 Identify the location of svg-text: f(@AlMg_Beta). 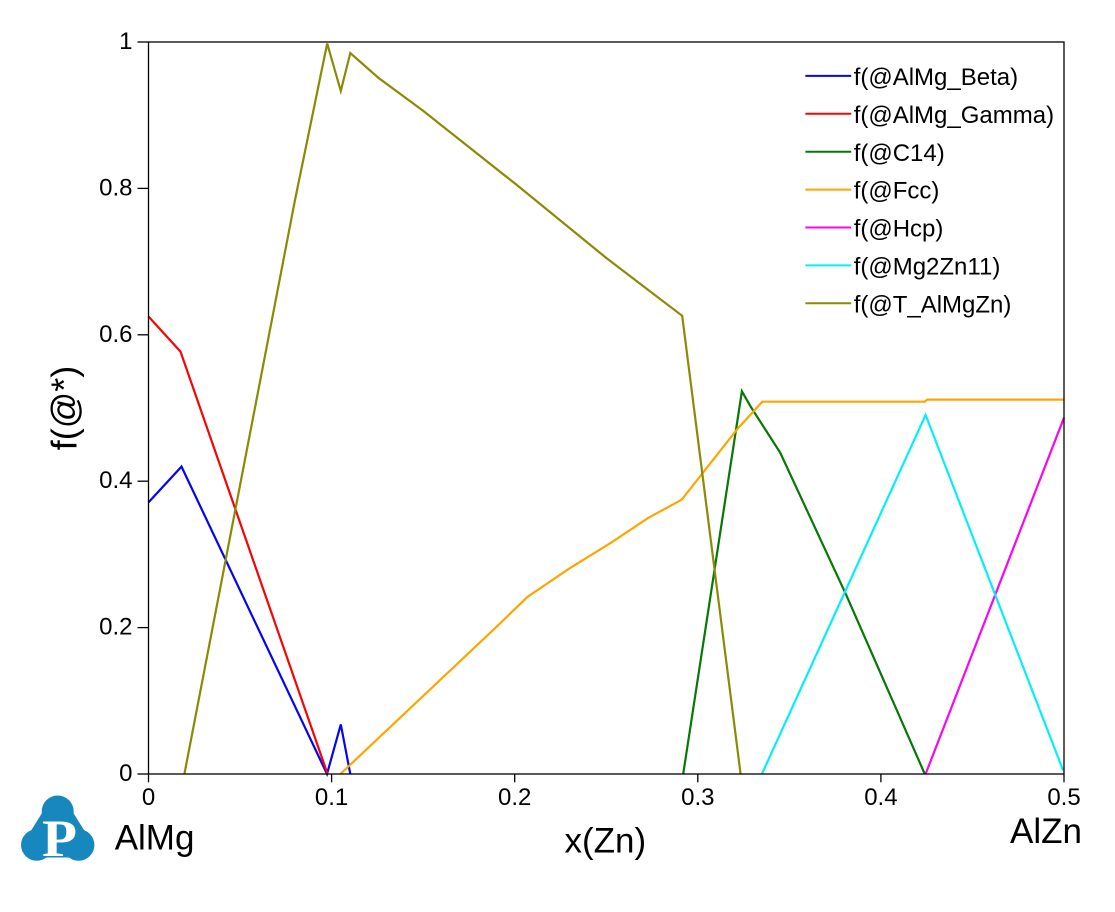
(936, 77).